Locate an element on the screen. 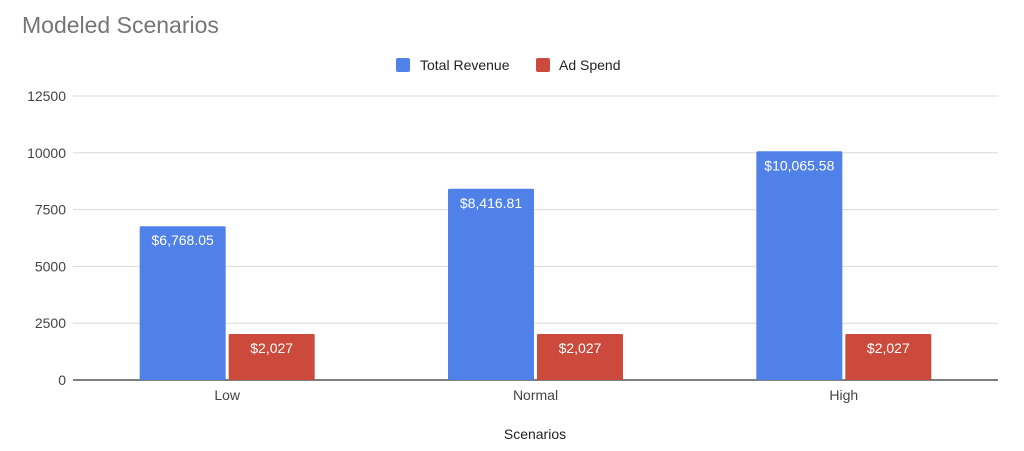  legend-label: Ad Spend is located at coordinates (590, 65).